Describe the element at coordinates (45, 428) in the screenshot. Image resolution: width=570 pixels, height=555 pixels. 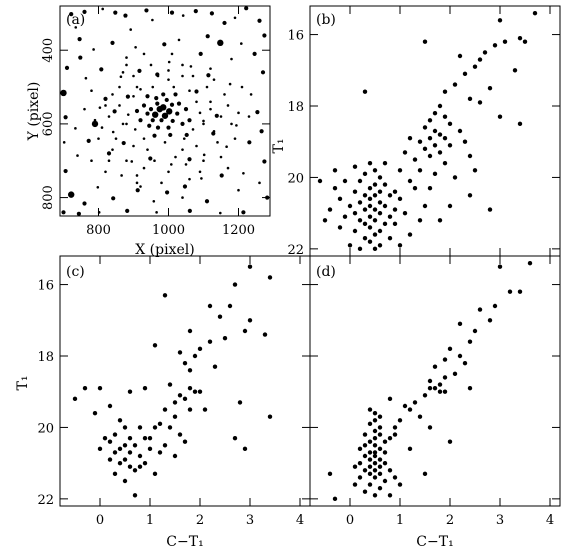
I see `panel-c-ytick-label: 20` at that location.